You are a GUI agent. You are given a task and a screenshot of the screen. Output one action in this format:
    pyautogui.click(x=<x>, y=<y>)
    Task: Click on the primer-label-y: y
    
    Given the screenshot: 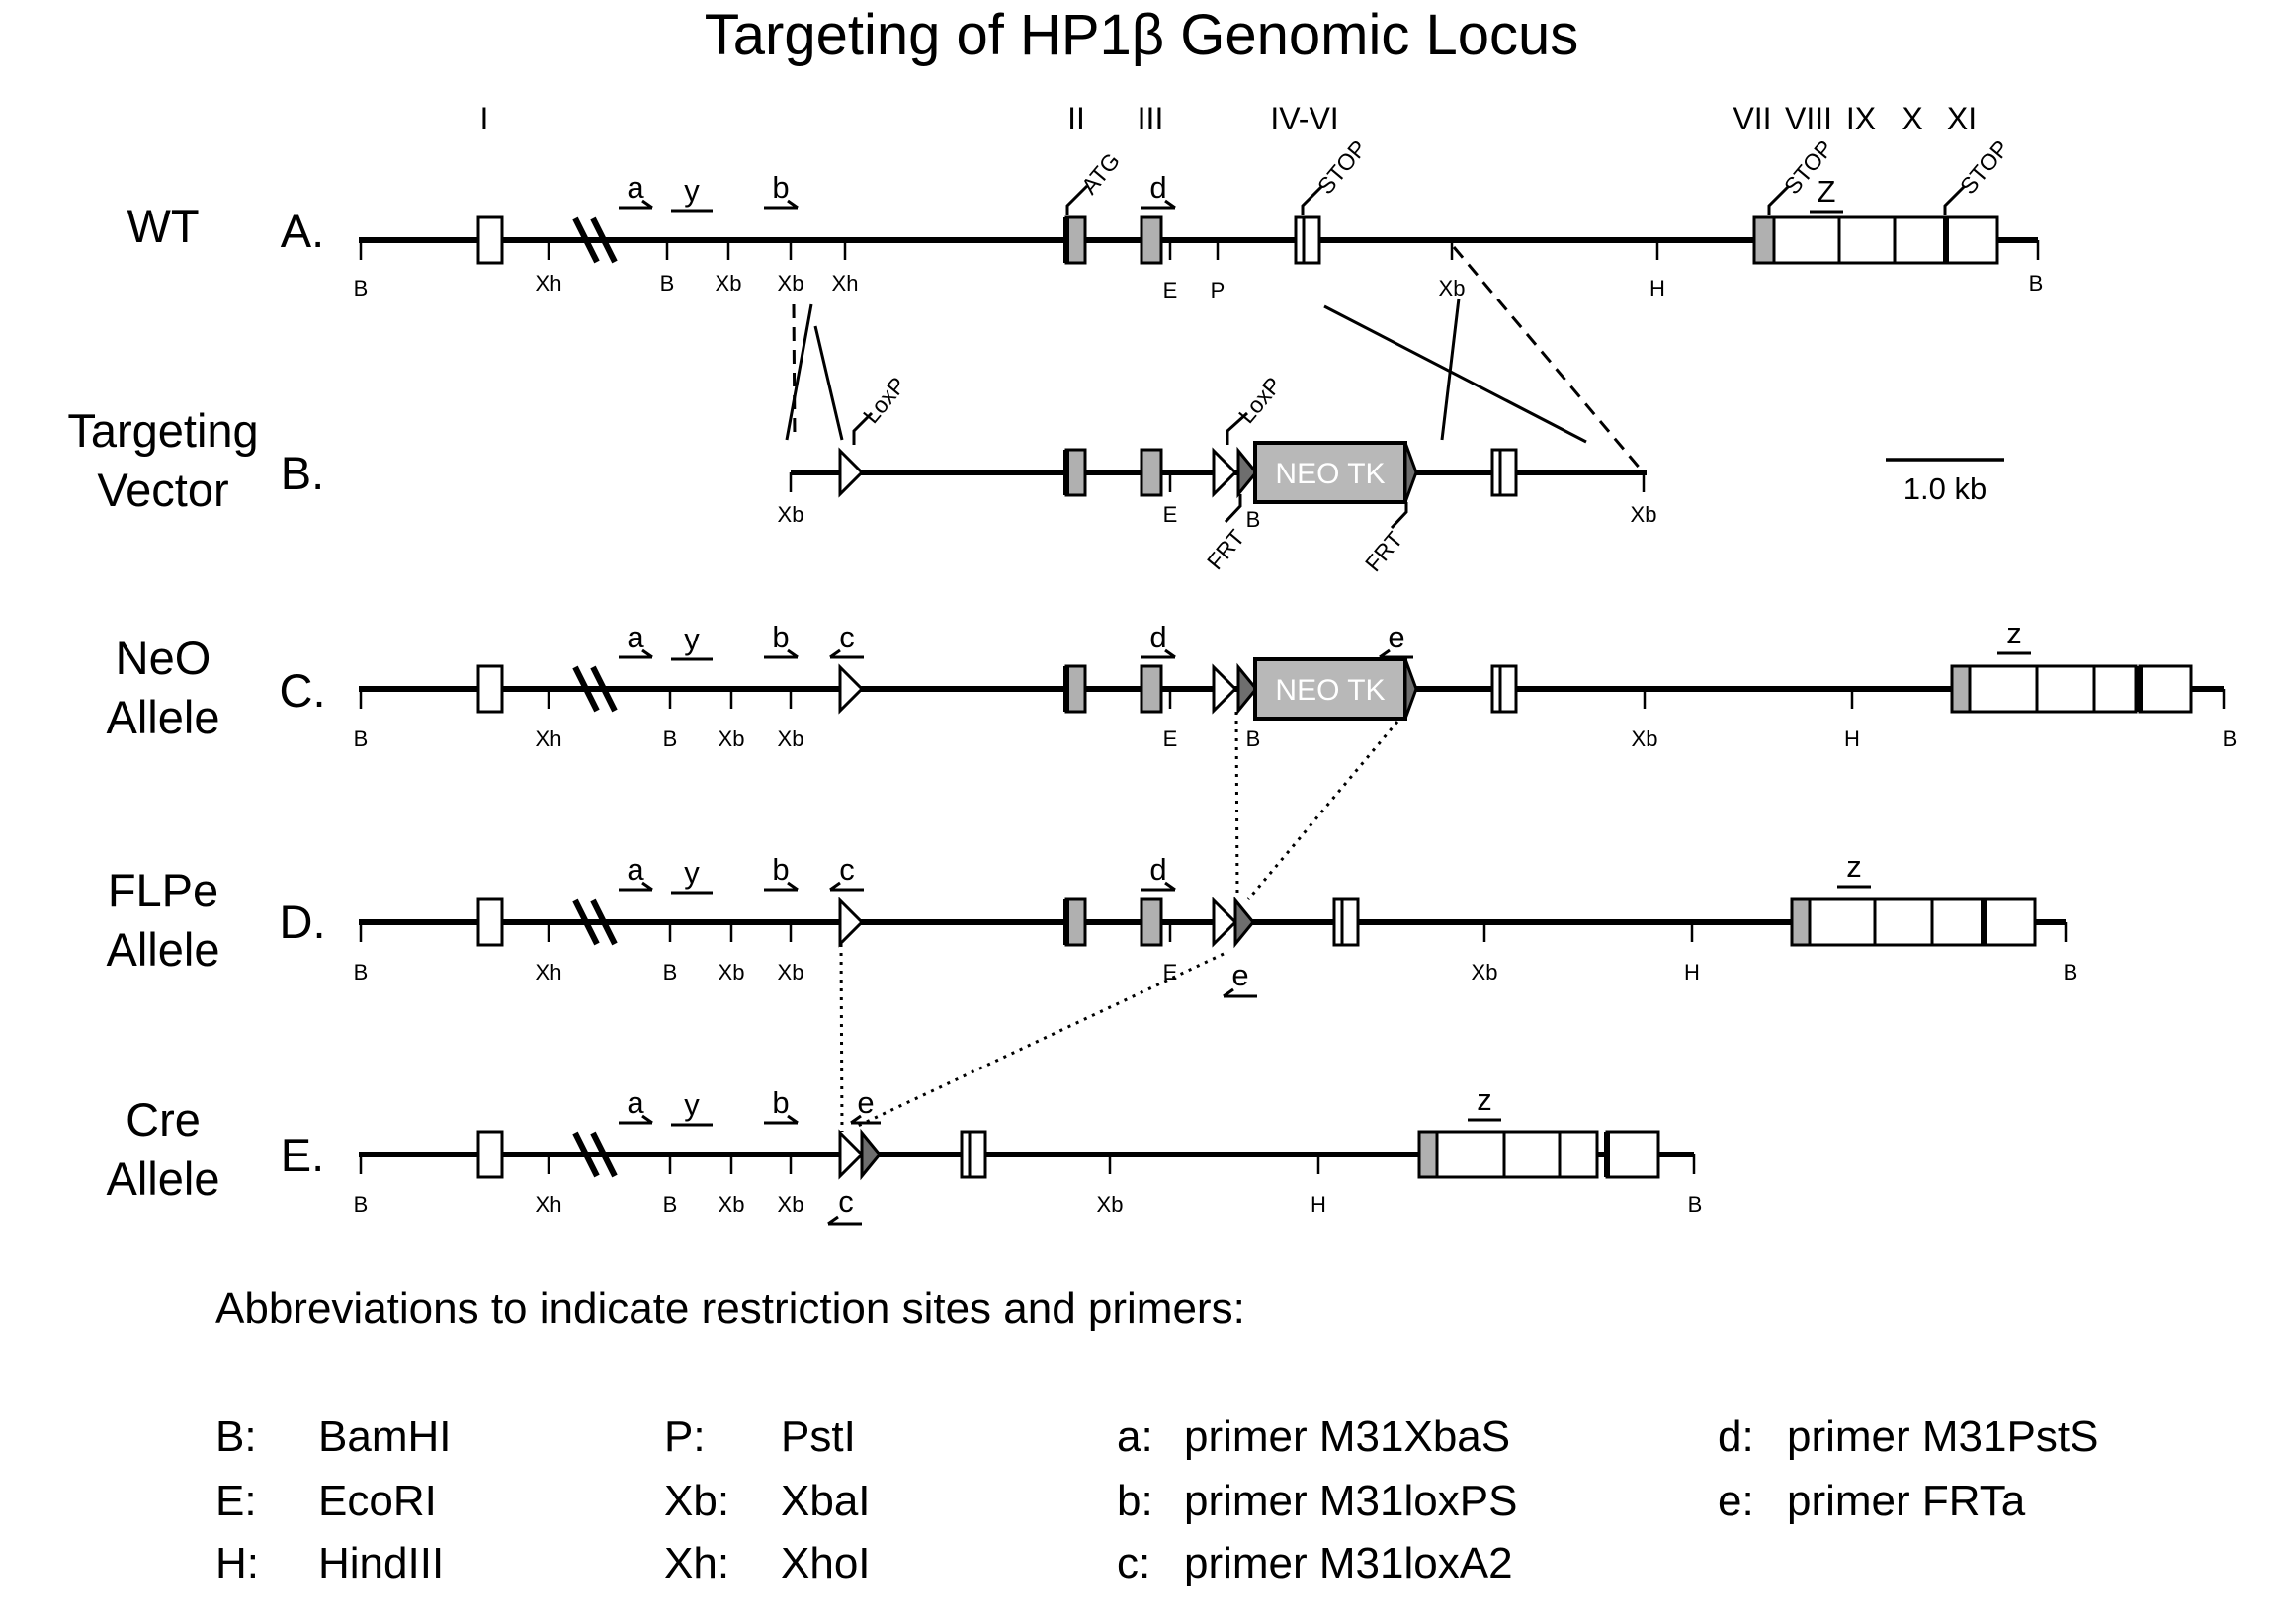 What is the action you would take?
    pyautogui.click(x=692, y=639)
    